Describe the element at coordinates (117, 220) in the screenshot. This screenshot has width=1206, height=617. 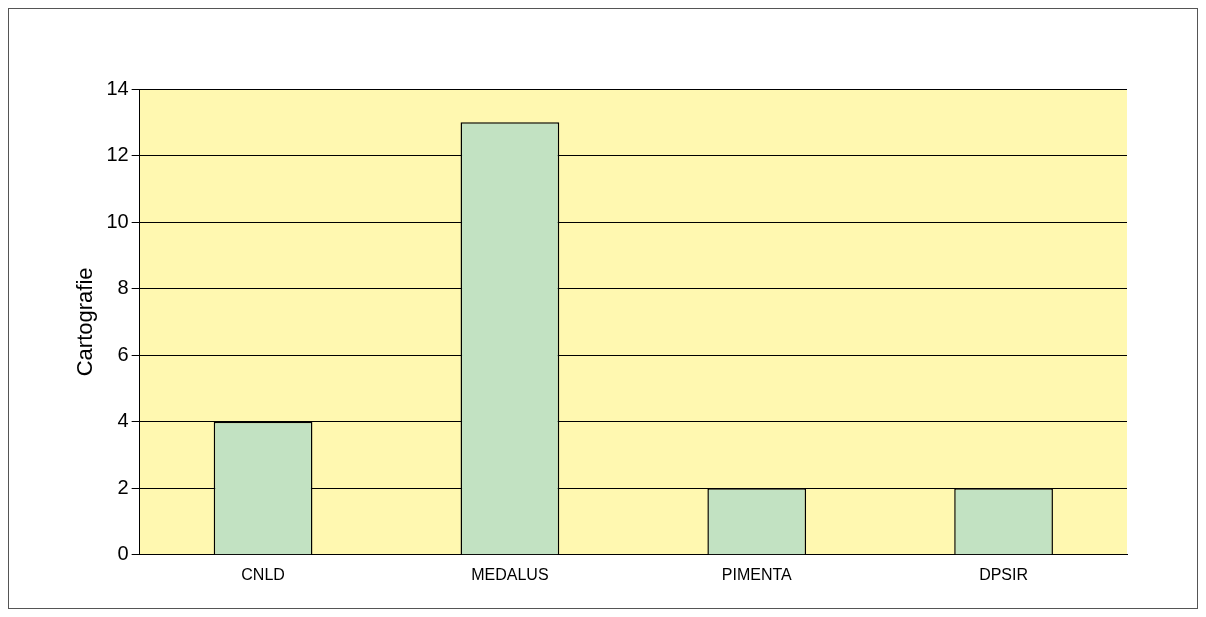
I see `y-tick-label: 10` at that location.